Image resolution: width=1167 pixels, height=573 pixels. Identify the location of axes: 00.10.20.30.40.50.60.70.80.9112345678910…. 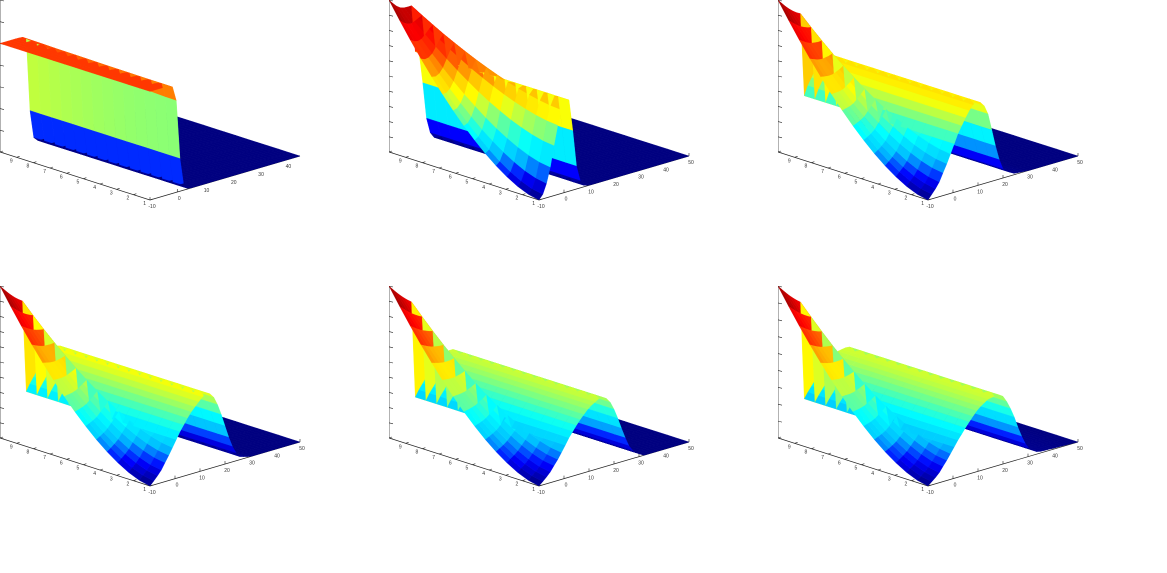
(152, 391).